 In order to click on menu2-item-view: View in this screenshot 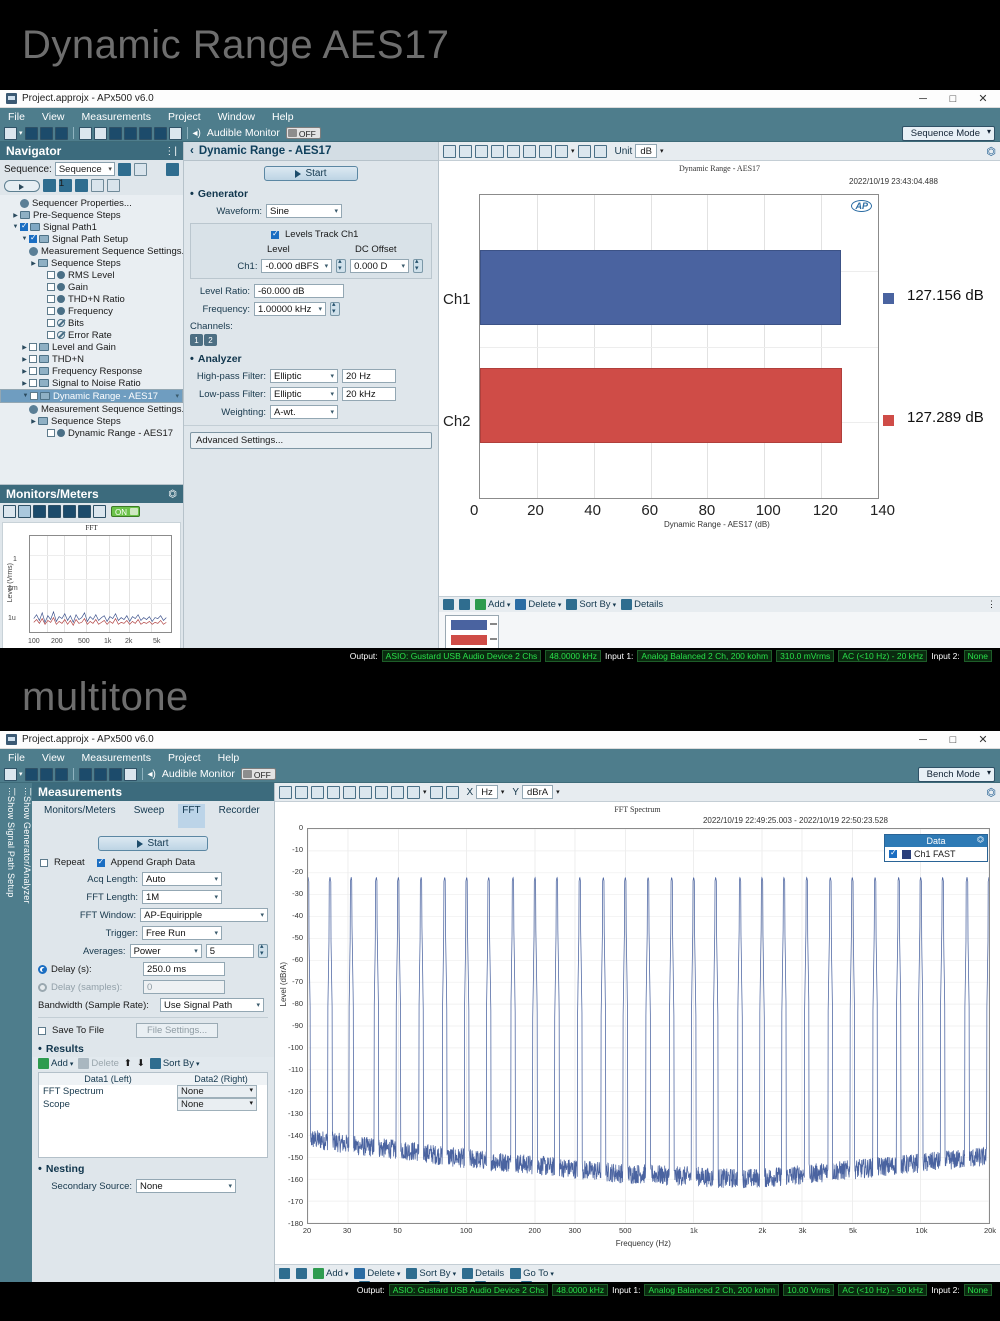, I will do `click(53, 757)`.